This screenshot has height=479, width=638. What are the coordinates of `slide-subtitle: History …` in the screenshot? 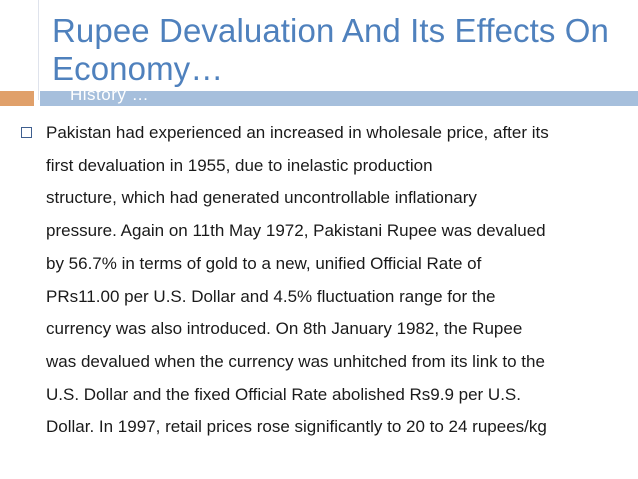 It's located at (110, 94).